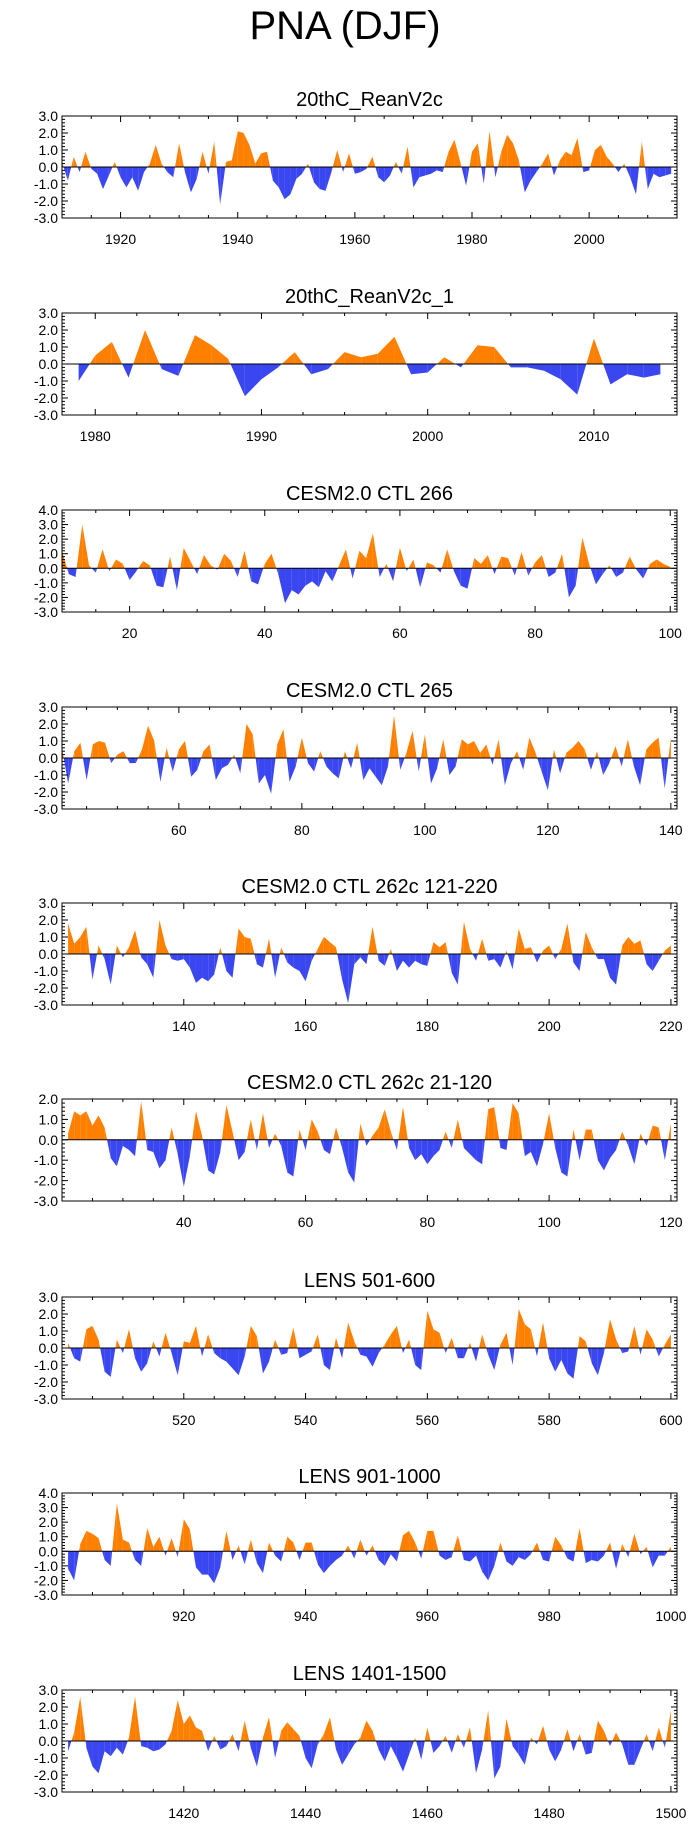 This screenshot has height=1836, width=690. I want to click on x-tick-label: 520, so click(184, 1420).